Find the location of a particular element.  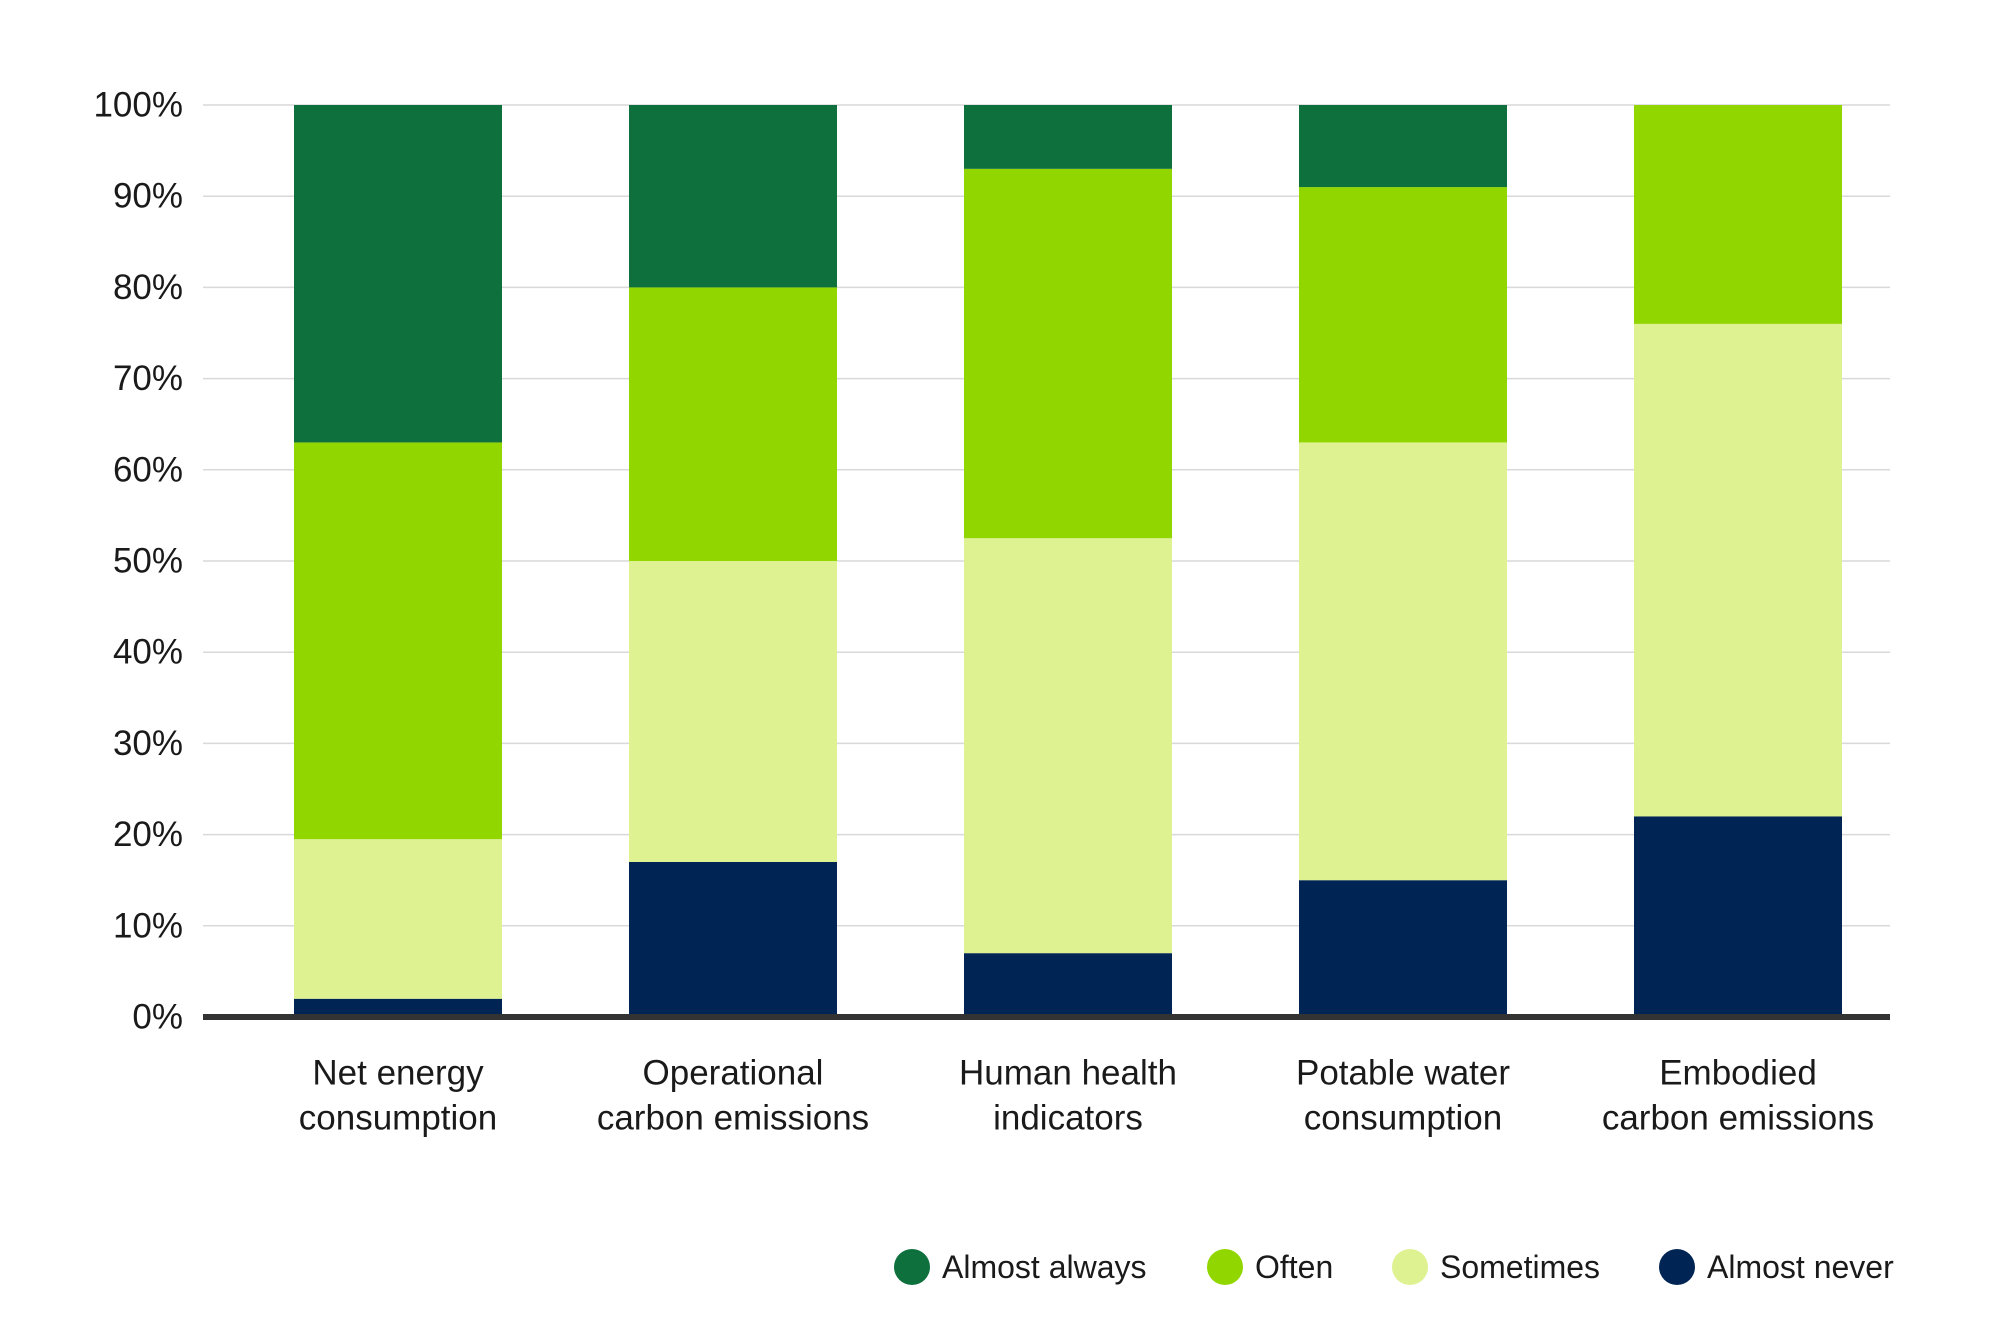

x-category-label: Potable water is located at coordinates (1403, 1073).